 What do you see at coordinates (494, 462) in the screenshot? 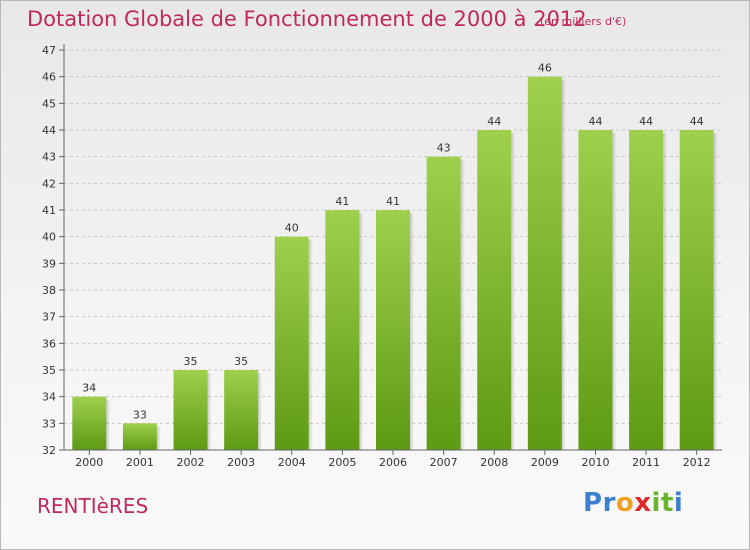
I see `x-tick-label: 2008` at bounding box center [494, 462].